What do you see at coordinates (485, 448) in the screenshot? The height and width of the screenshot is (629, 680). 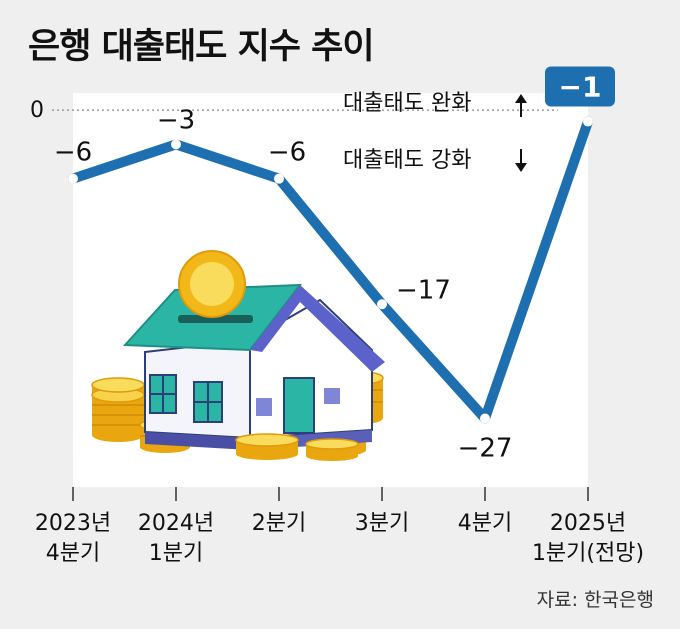 I see `data-label: −27` at bounding box center [485, 448].